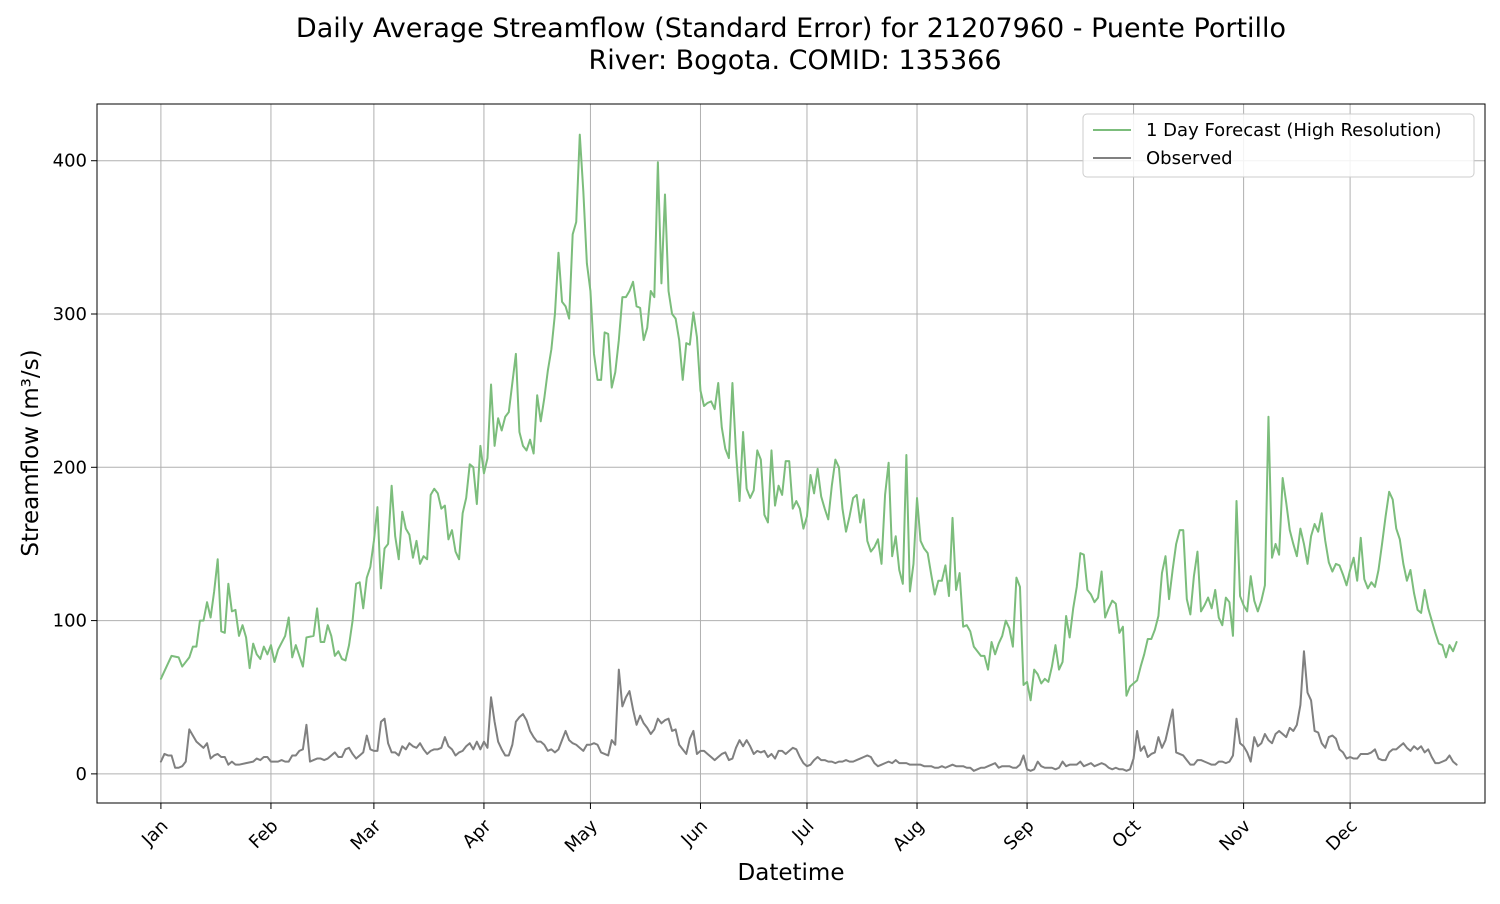 The width and height of the screenshot is (1500, 904). I want to click on x-axis-label: Datetime, so click(791, 873).